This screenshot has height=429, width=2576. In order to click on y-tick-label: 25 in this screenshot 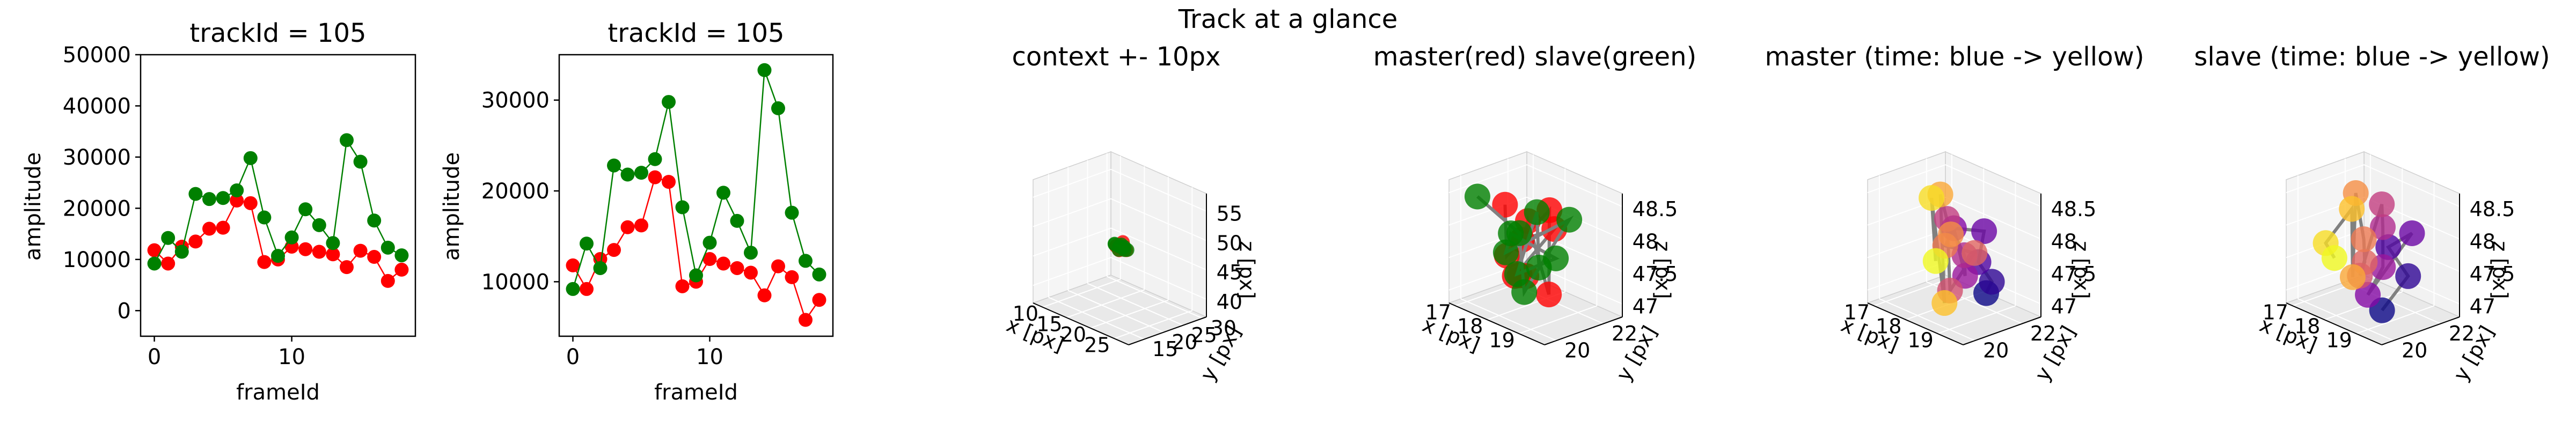, I will do `click(1204, 335)`.